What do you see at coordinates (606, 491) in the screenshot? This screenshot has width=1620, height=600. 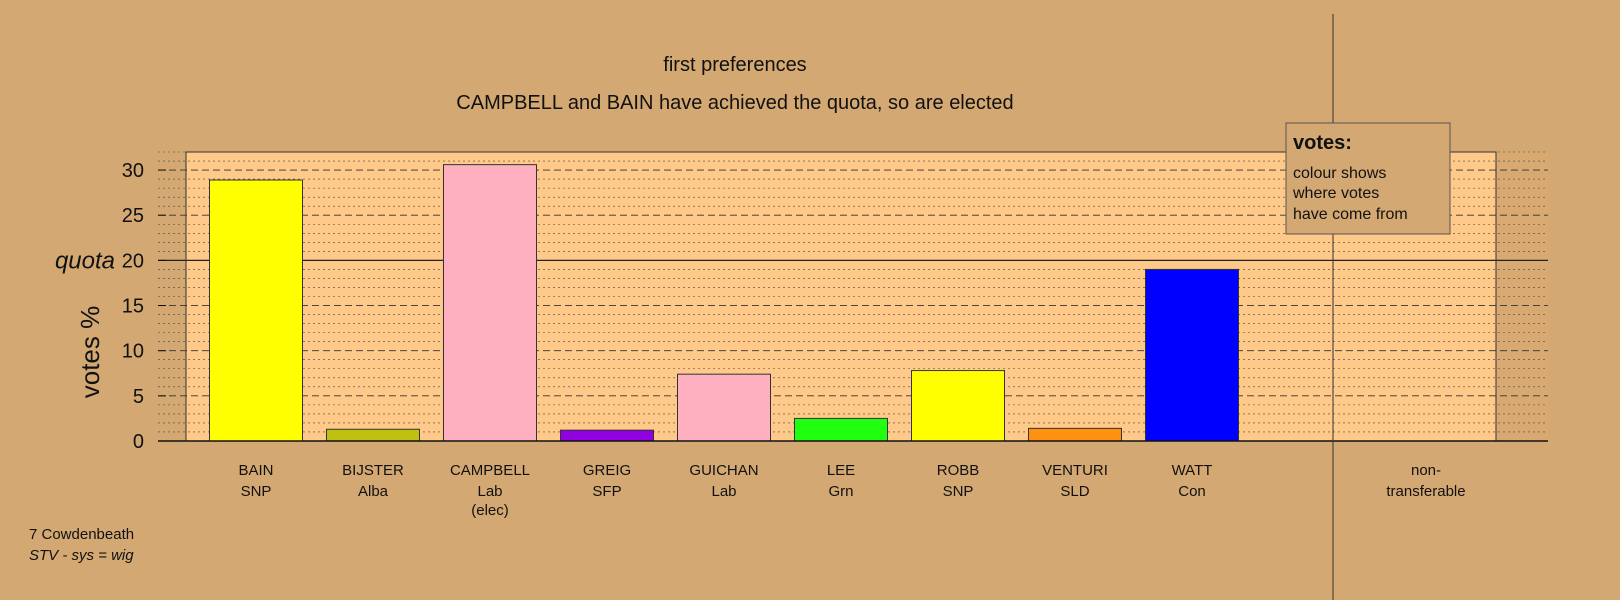 I see `category-party-greig: SFP` at bounding box center [606, 491].